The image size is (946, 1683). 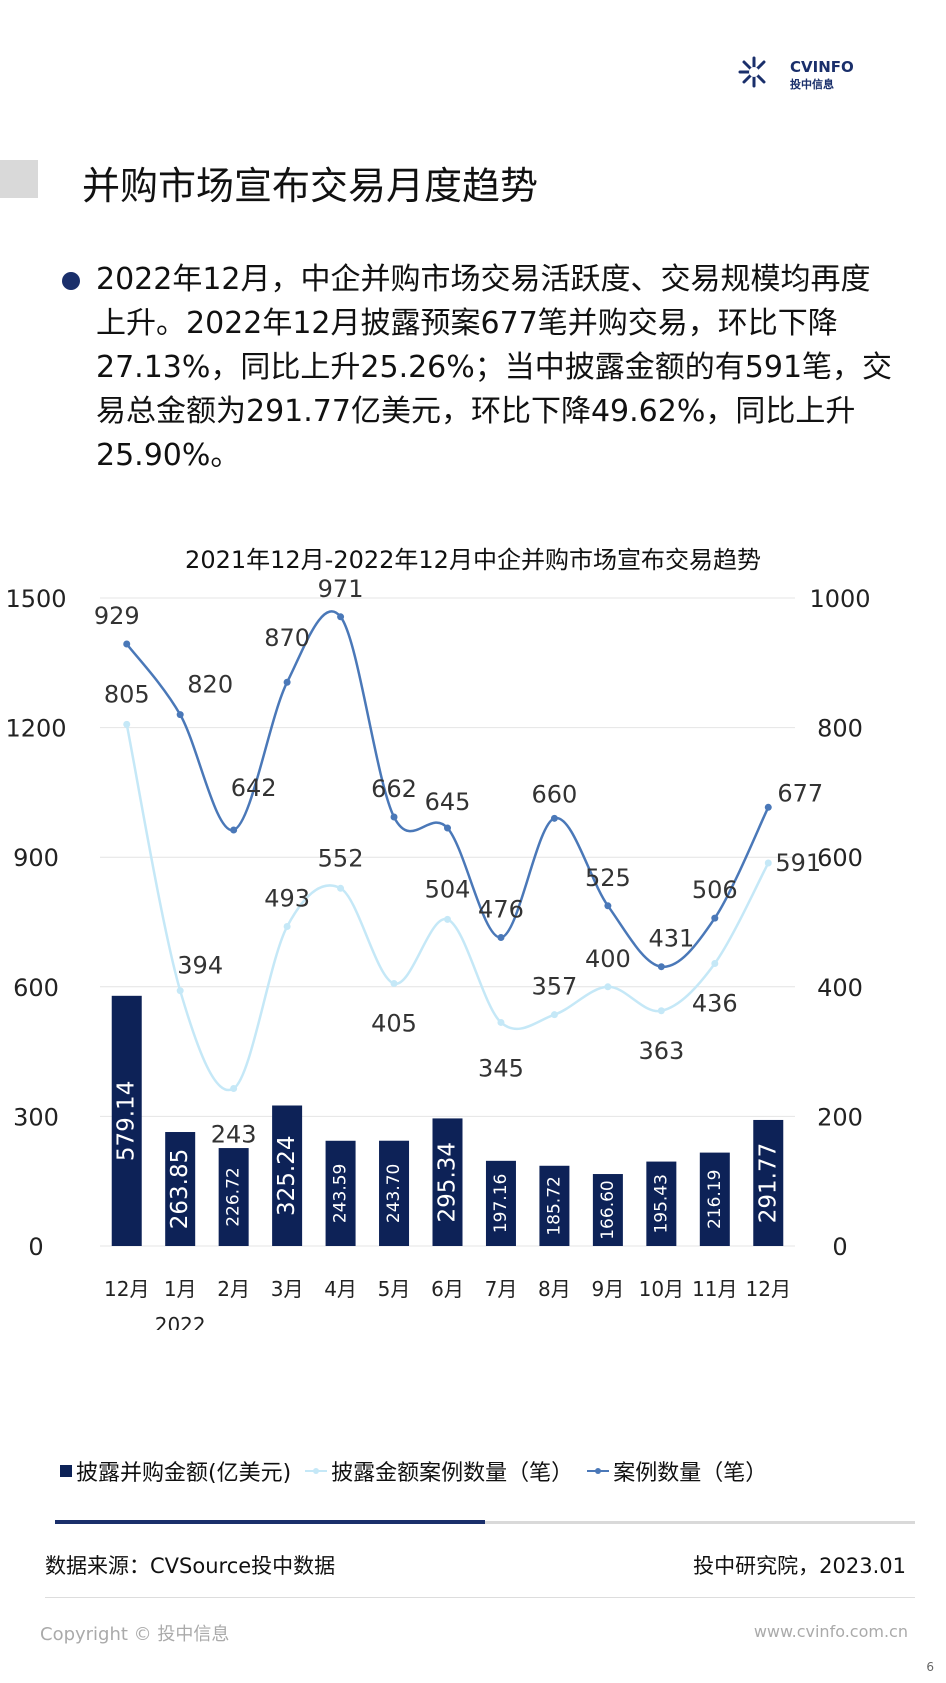 I want to click on right-tick-label: 600, so click(x=840, y=858).